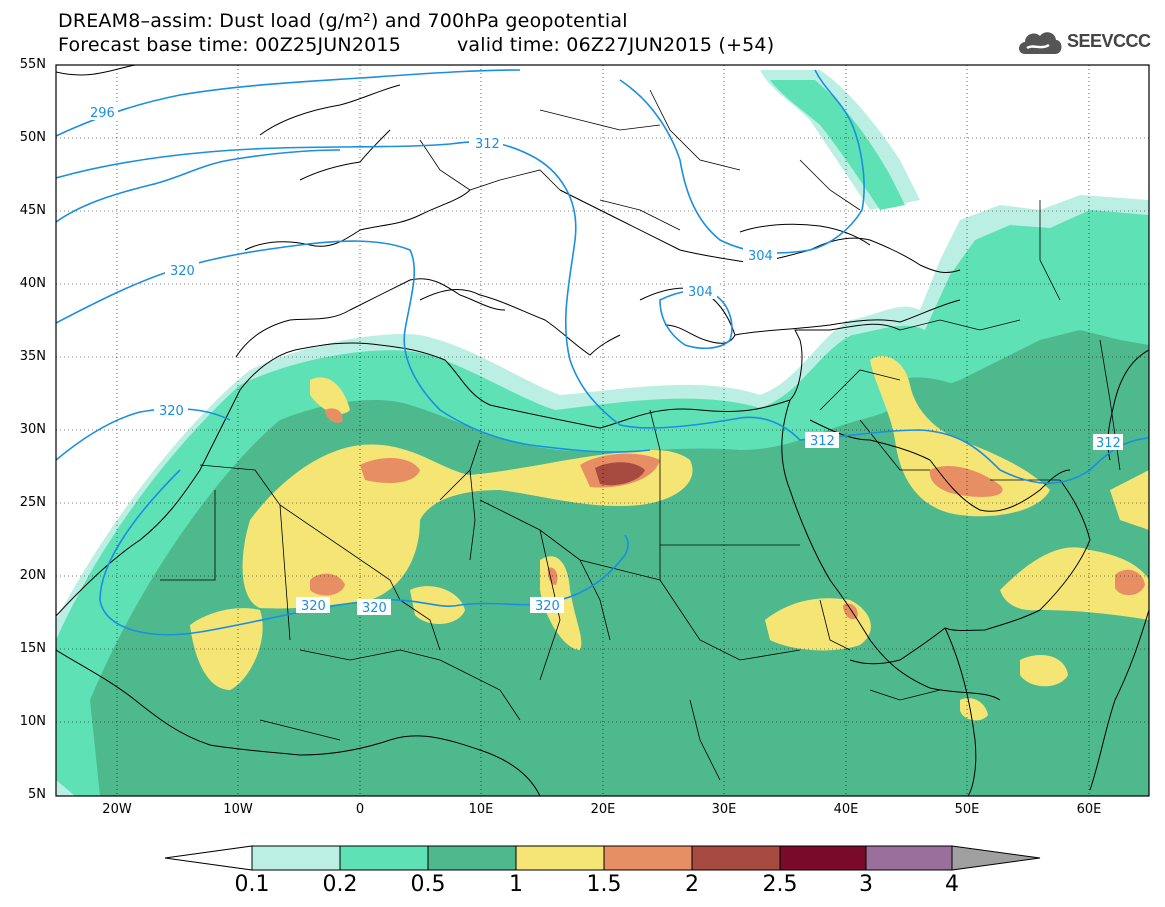 The image size is (1165, 907). What do you see at coordinates (32, 502) in the screenshot?
I see `lat-label-25n: 25N` at bounding box center [32, 502].